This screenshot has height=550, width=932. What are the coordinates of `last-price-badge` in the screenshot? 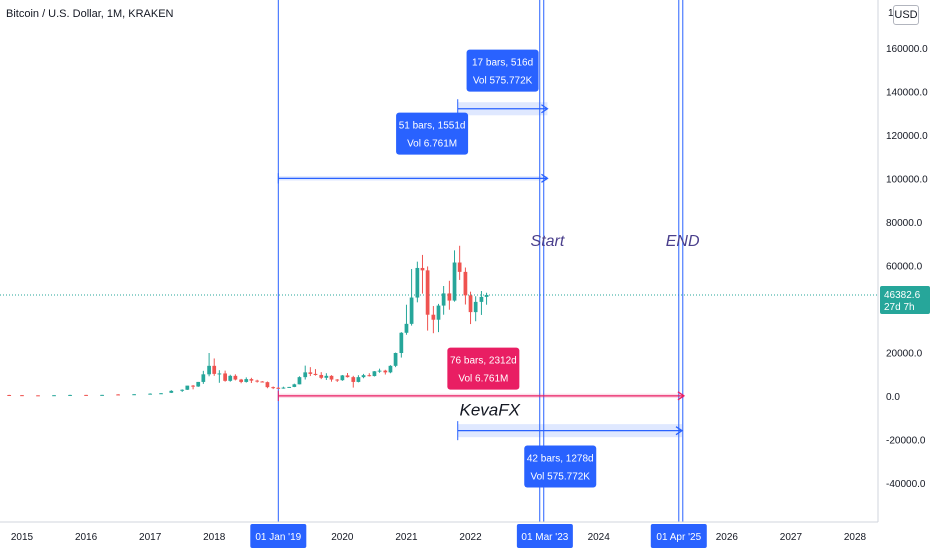 It's located at (905, 299).